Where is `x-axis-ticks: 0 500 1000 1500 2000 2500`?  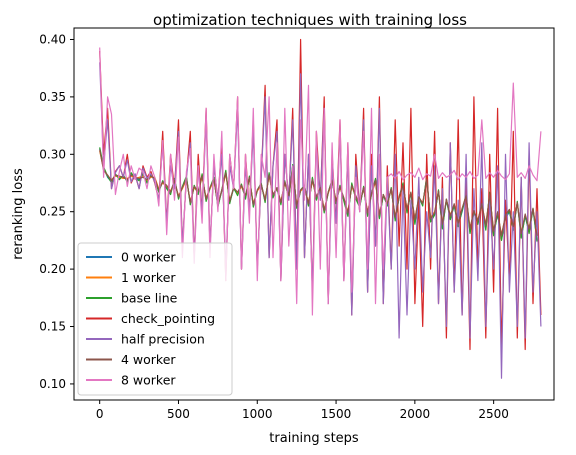
x-axis-ticks: 0 500 1000 1500 2000 2500 is located at coordinates (302, 410).